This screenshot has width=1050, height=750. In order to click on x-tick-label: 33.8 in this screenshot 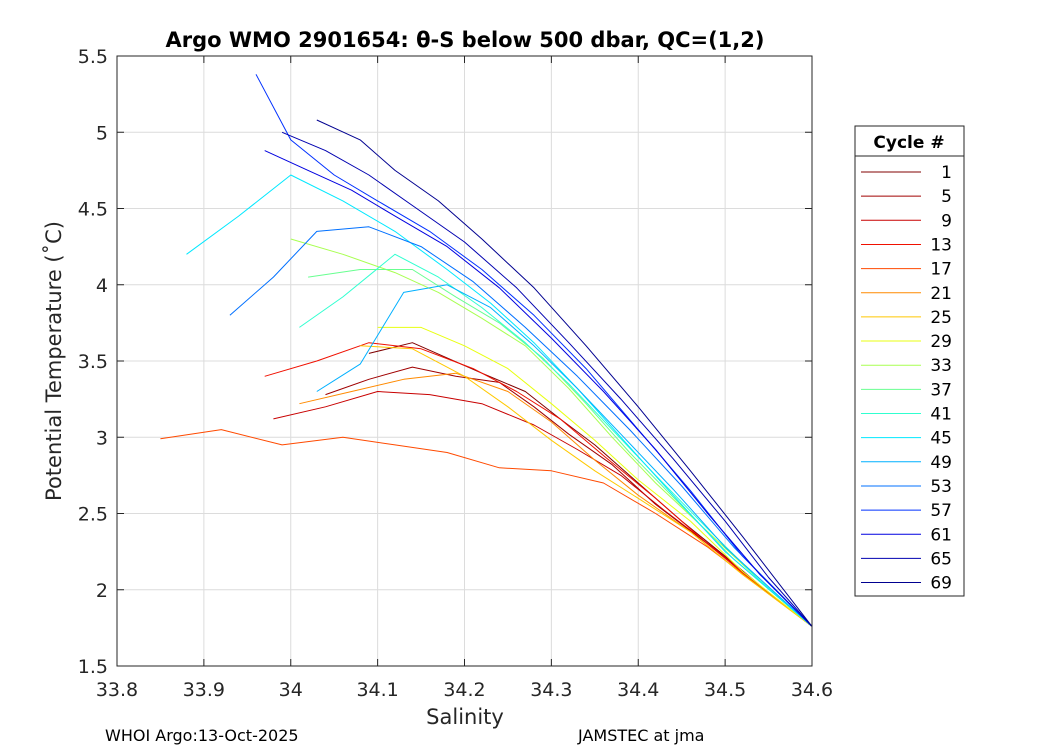, I will do `click(117, 690)`.